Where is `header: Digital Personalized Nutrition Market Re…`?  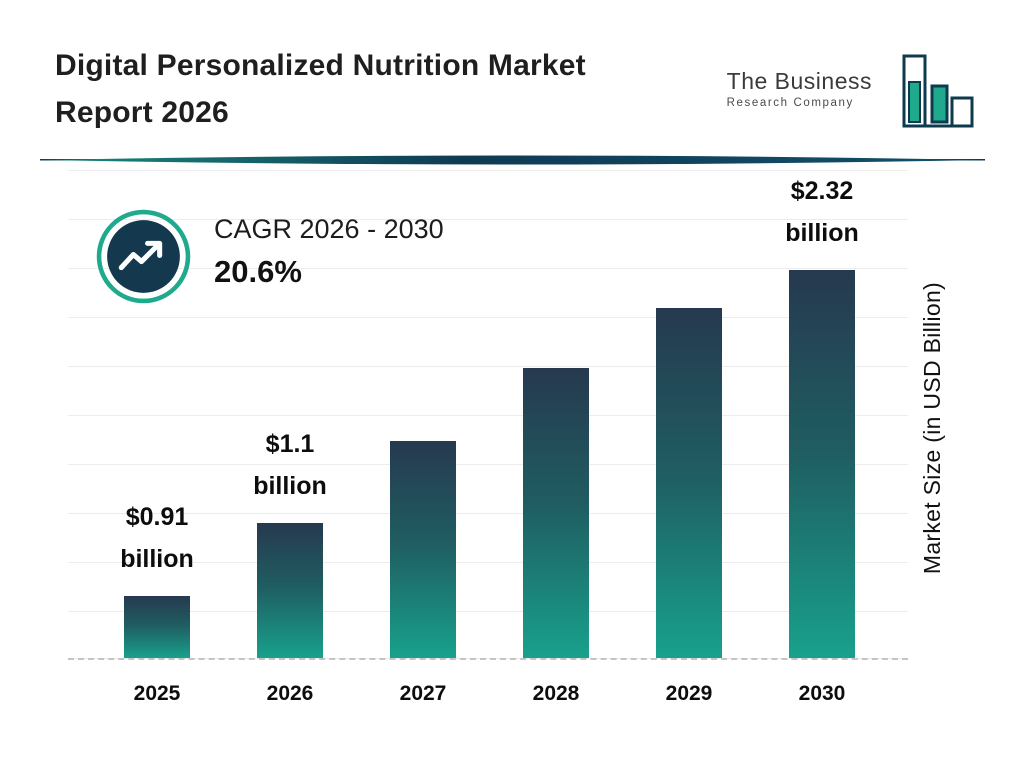 header: Digital Personalized Nutrition Market Re… is located at coordinates (514, 94).